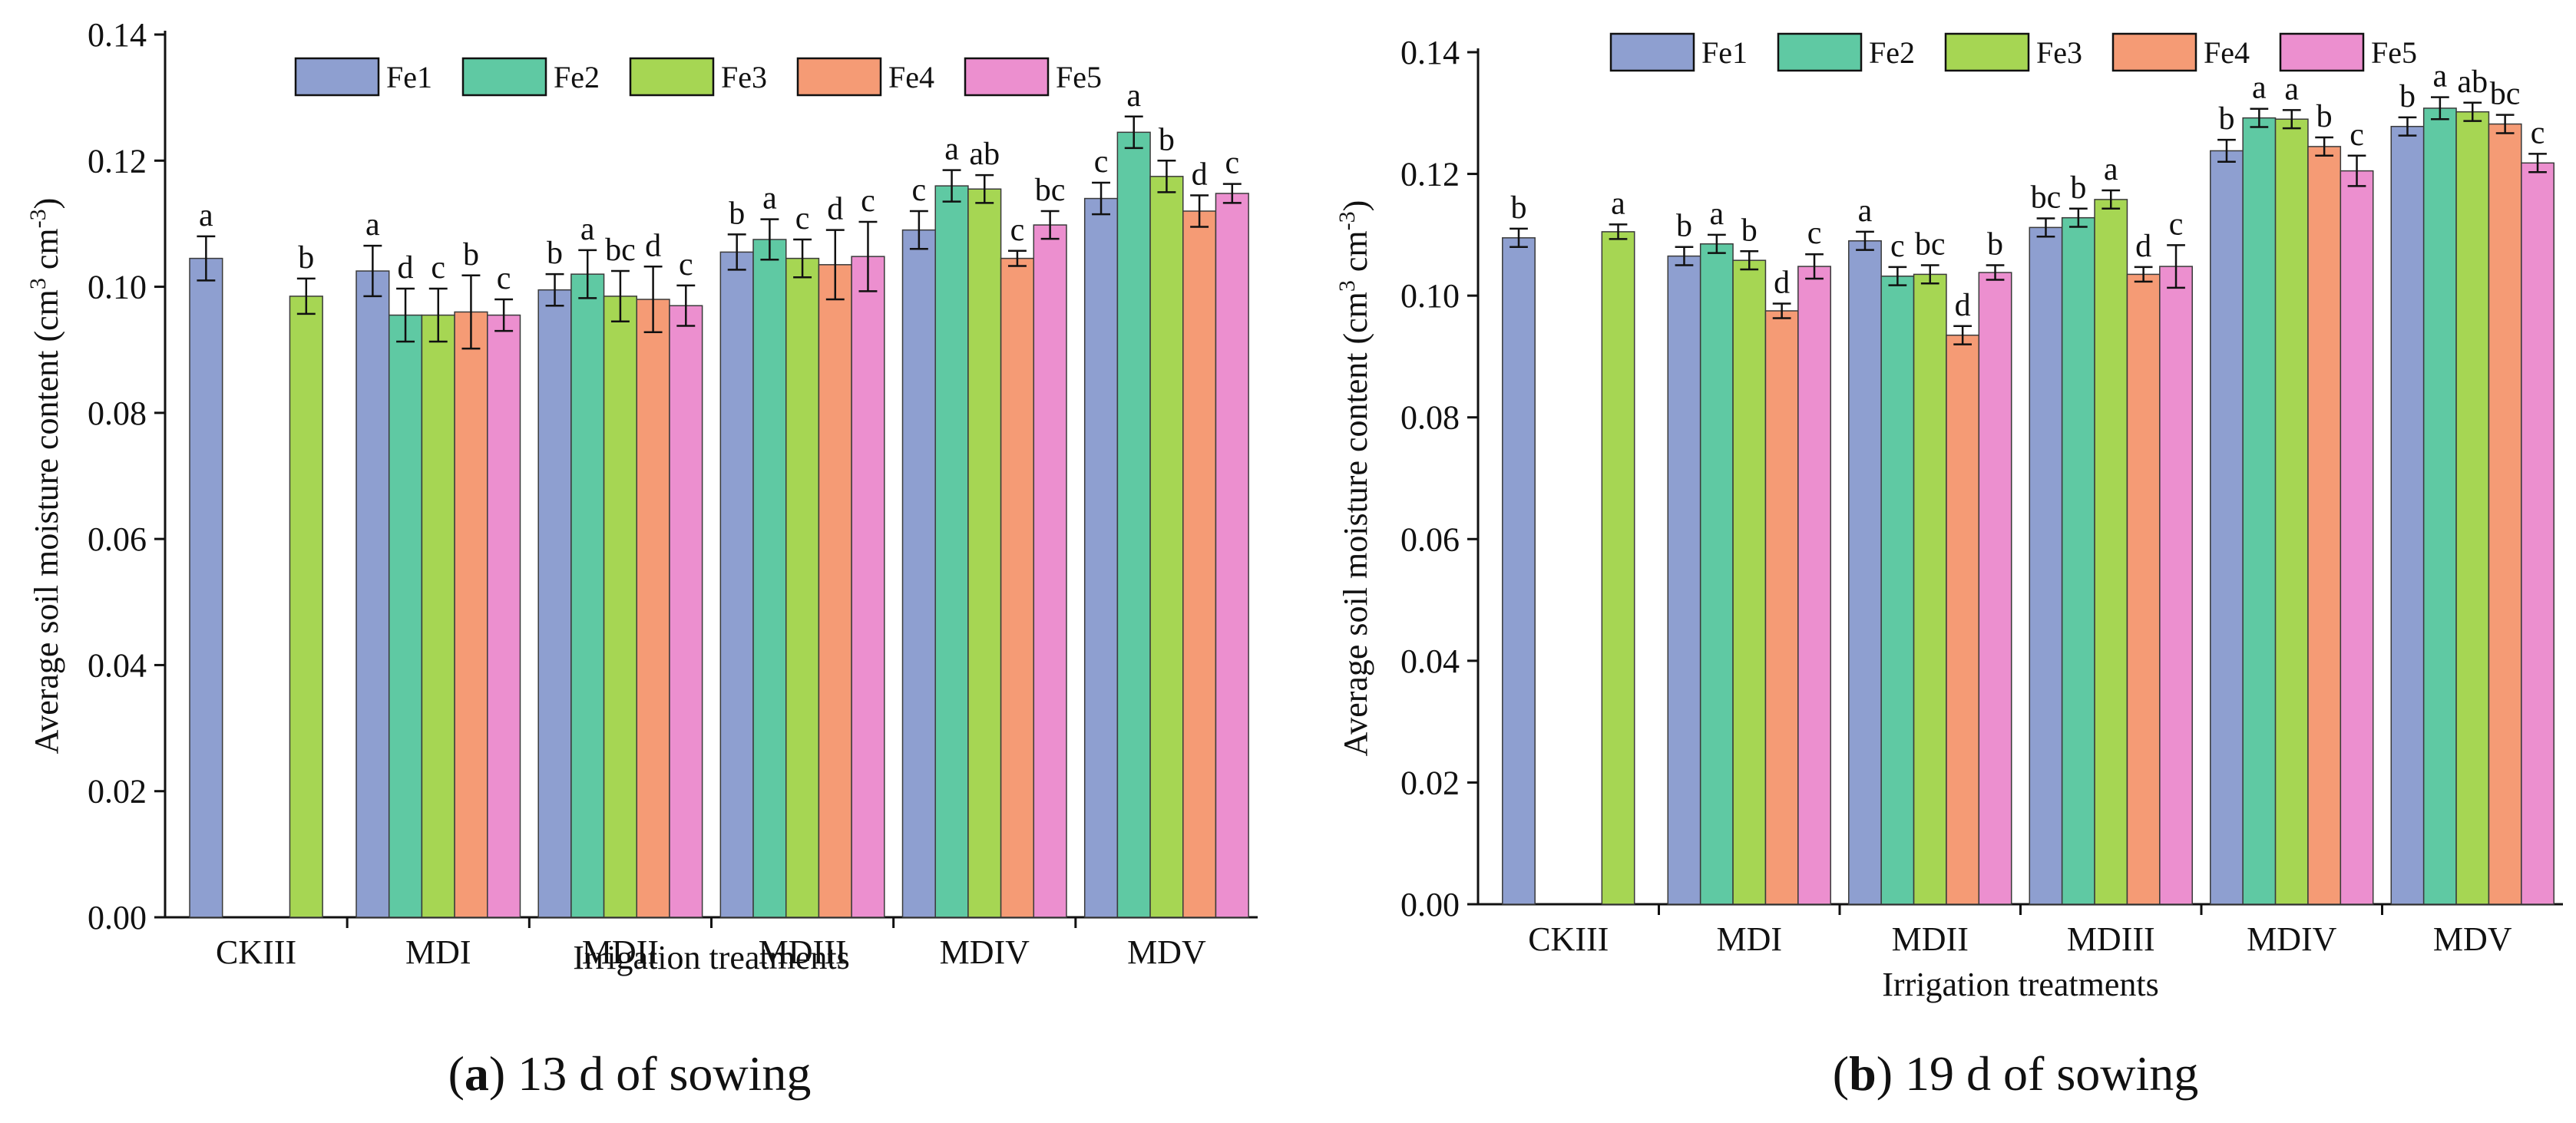 The width and height of the screenshot is (2576, 1123). I want to click on bar-fe1-mdiii, so click(2046, 565).